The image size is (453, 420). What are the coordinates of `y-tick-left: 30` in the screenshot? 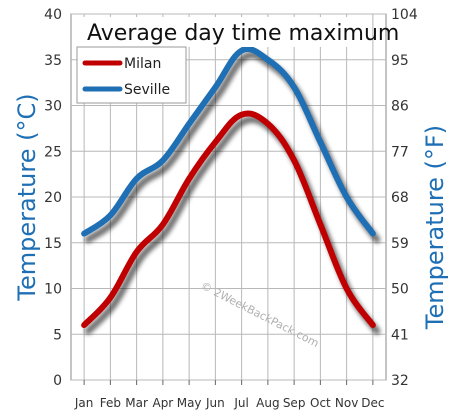 It's located at (53, 107).